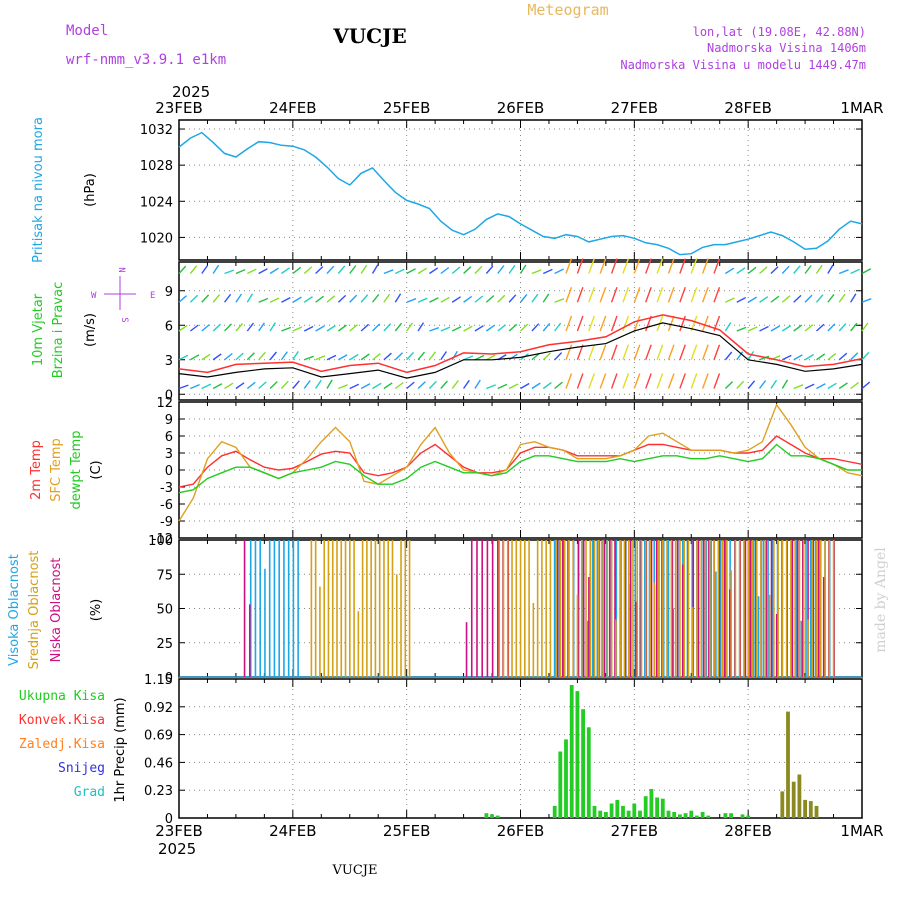  What do you see at coordinates (519, 108) in the screenshot?
I see `top-day-labels: 23FEB 24FEB 25FEB 26FEB 27FEB 28FEB 1MAR` at bounding box center [519, 108].